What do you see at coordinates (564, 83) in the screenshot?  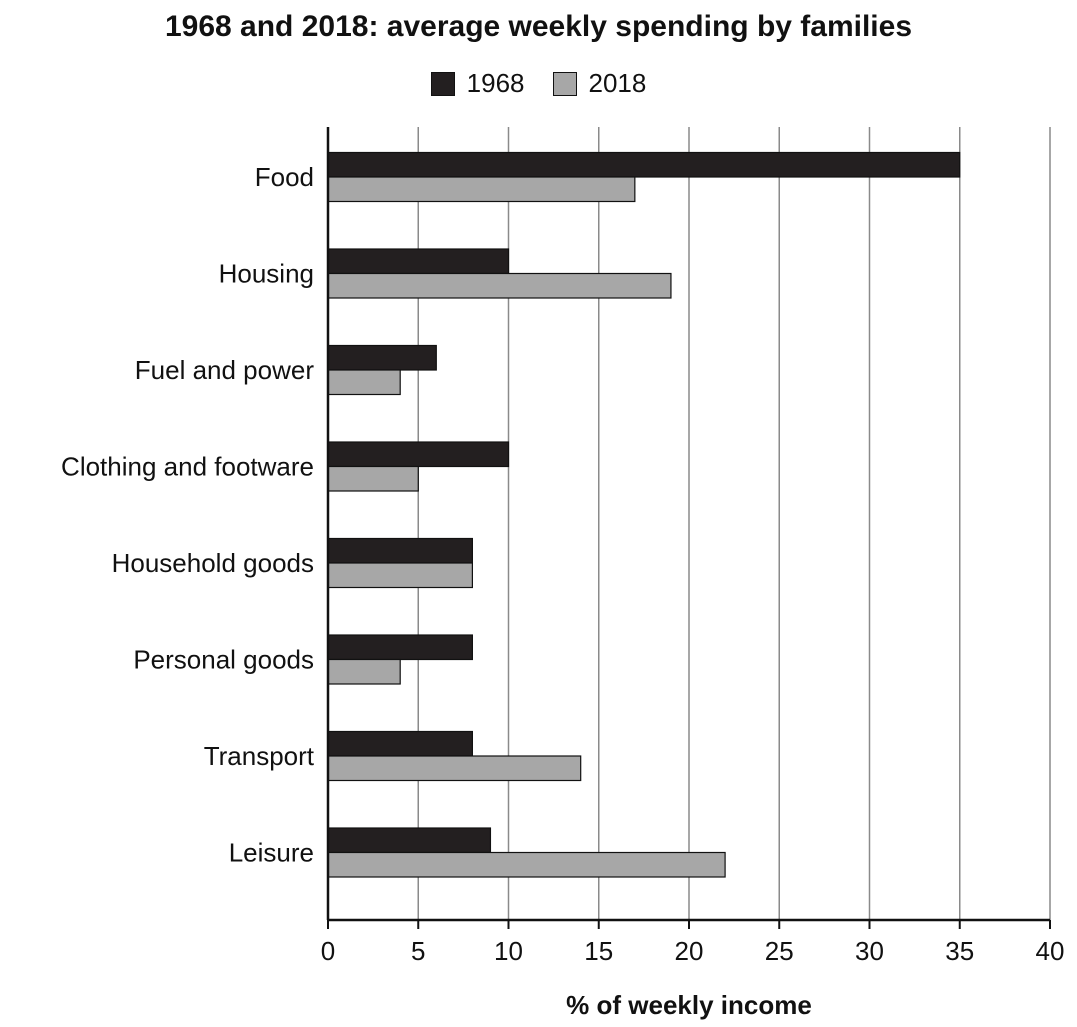 I see `legend-swatch-2018` at bounding box center [564, 83].